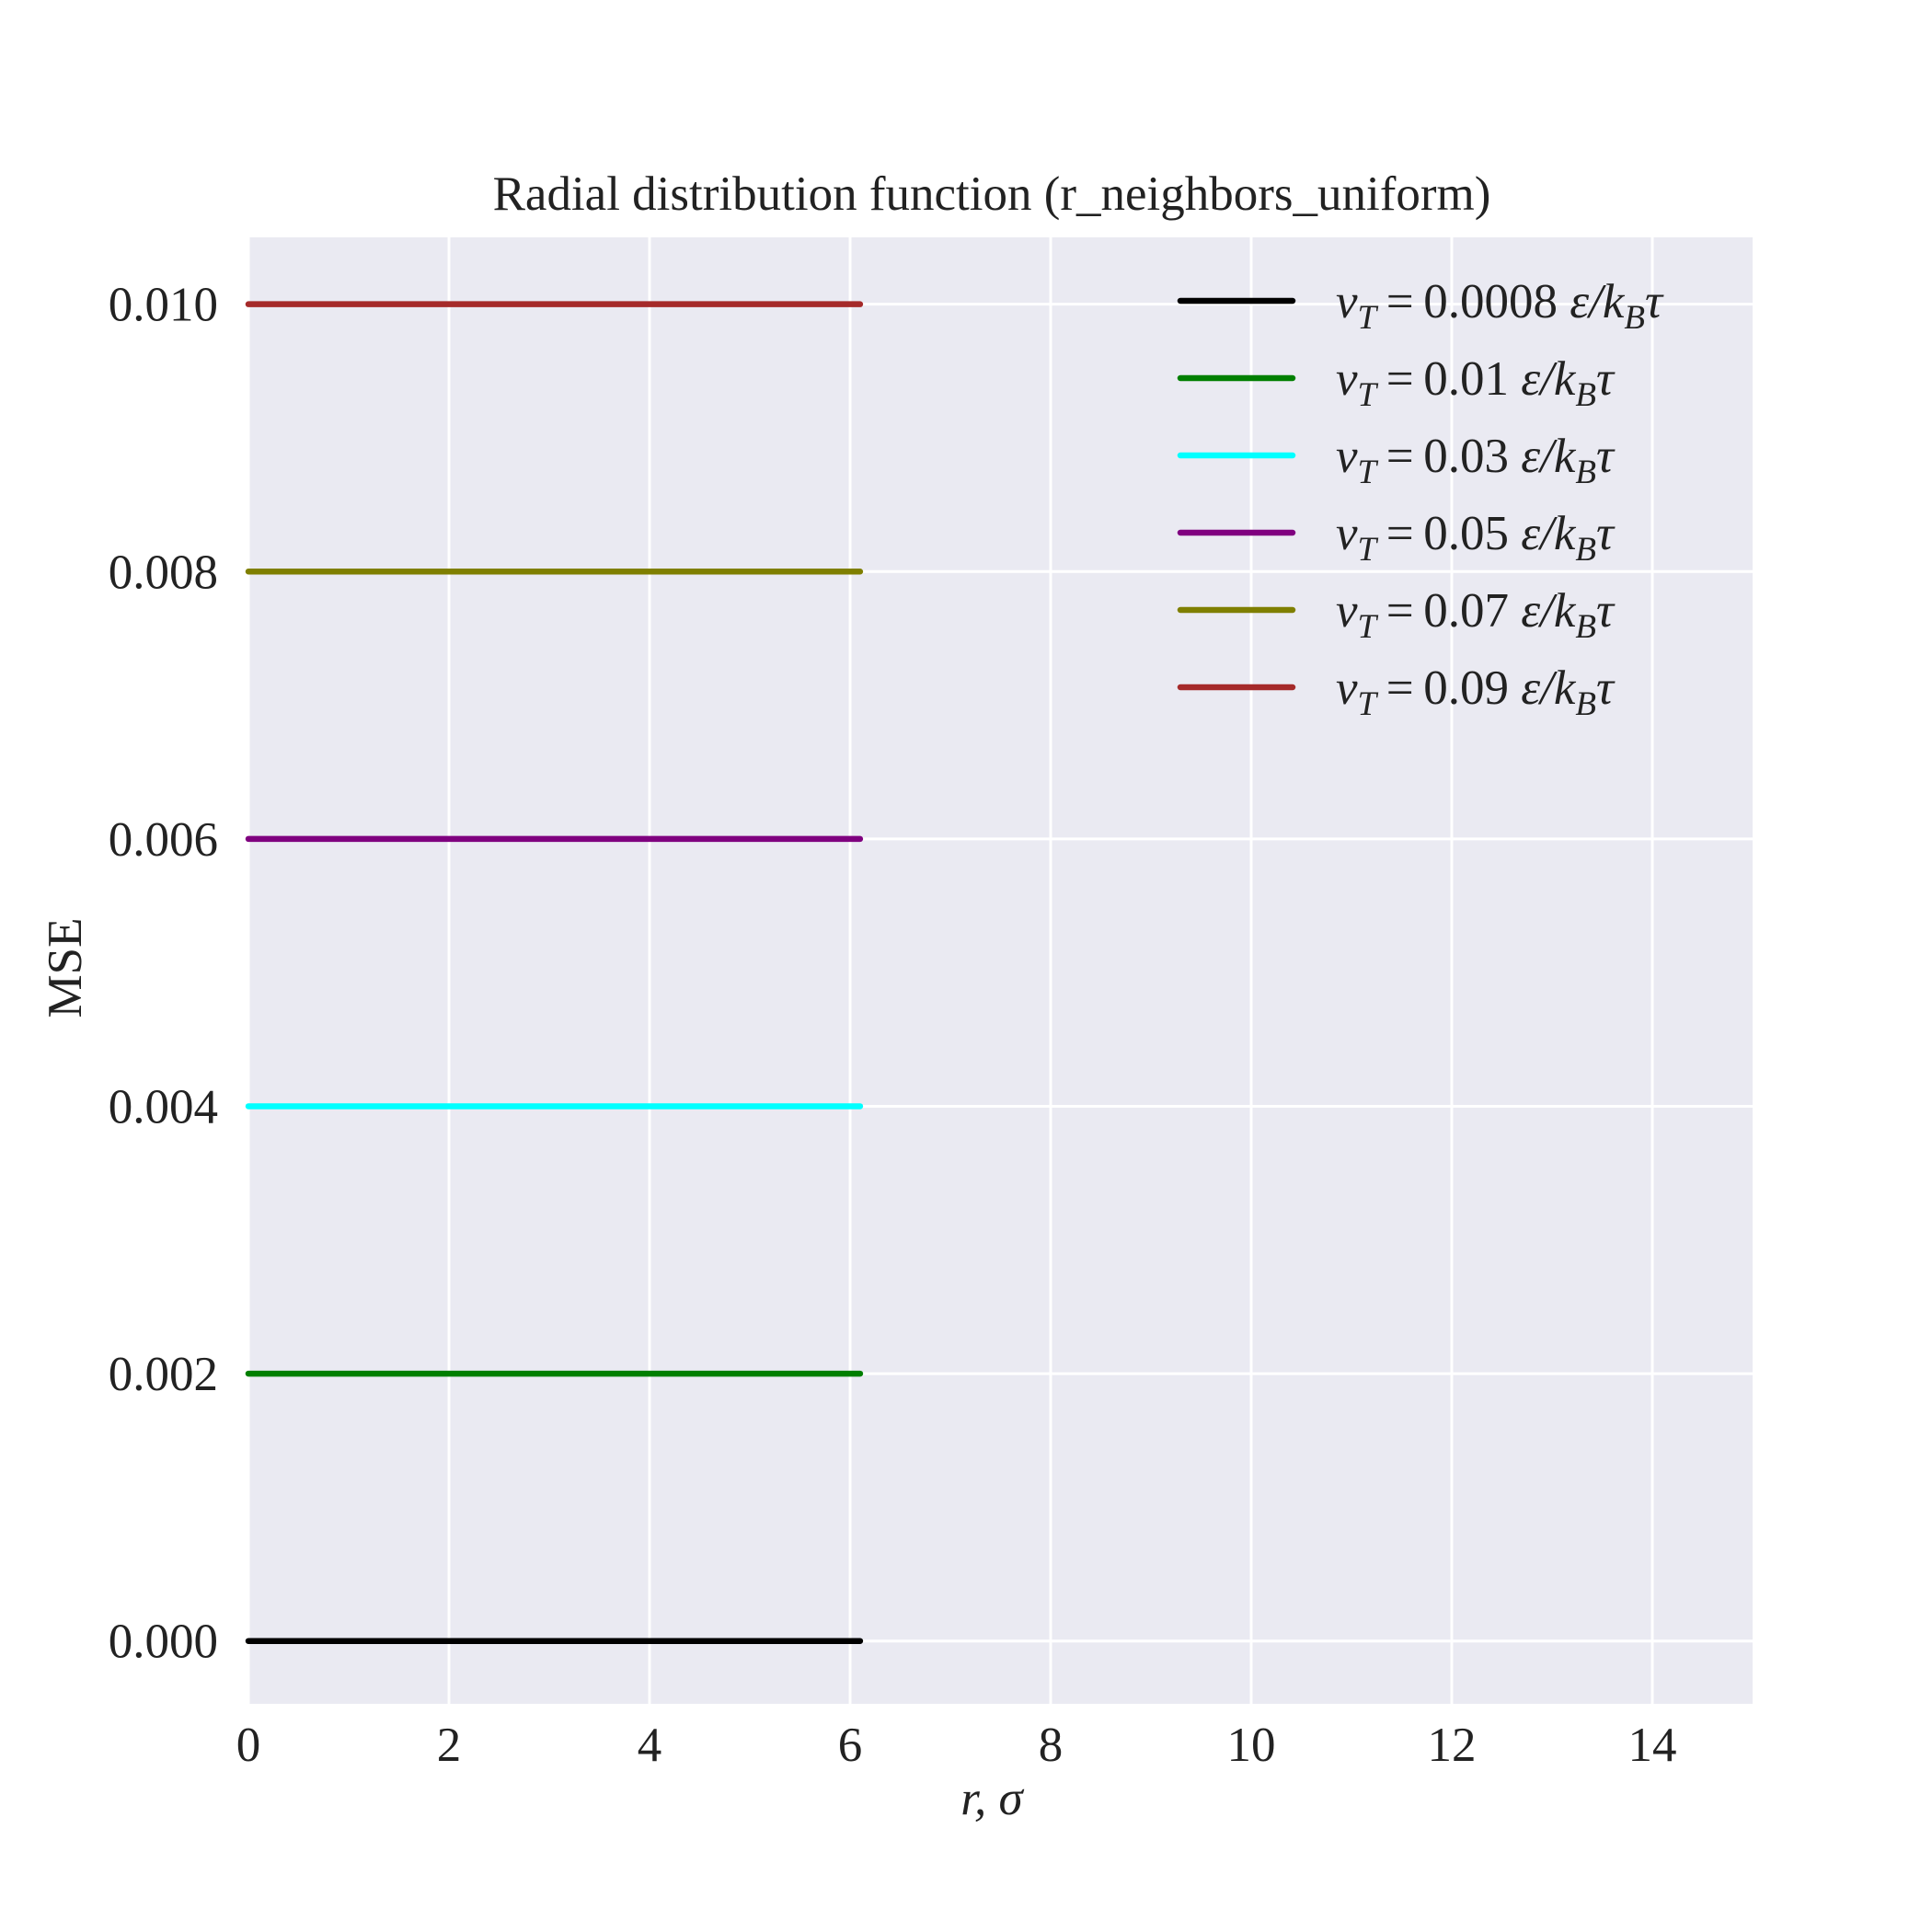 This screenshot has height=1932, width=1932. I want to click on y-axis-label: MSE, so click(65, 968).